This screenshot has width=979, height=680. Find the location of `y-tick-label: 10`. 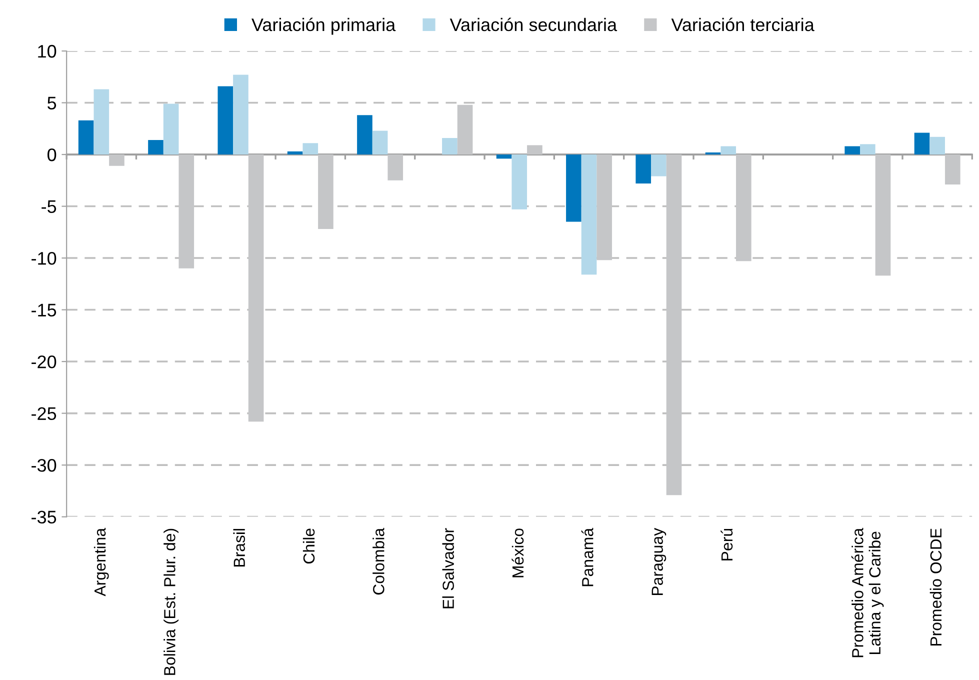

y-tick-label: 10 is located at coordinates (47, 51).